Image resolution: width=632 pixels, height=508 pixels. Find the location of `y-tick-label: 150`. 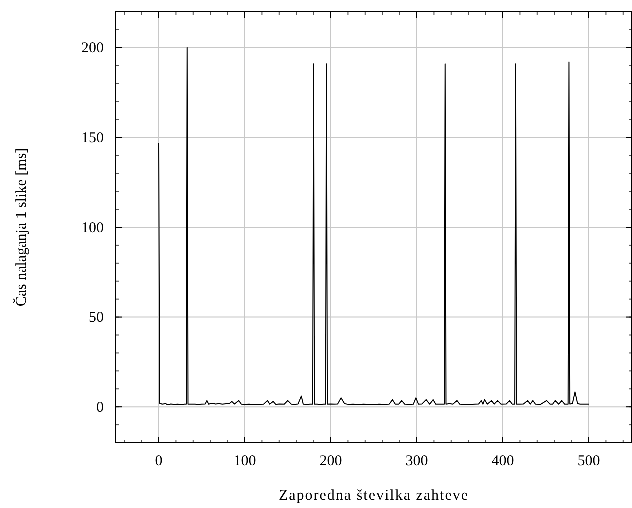

y-tick-label: 150 is located at coordinates (93, 138).